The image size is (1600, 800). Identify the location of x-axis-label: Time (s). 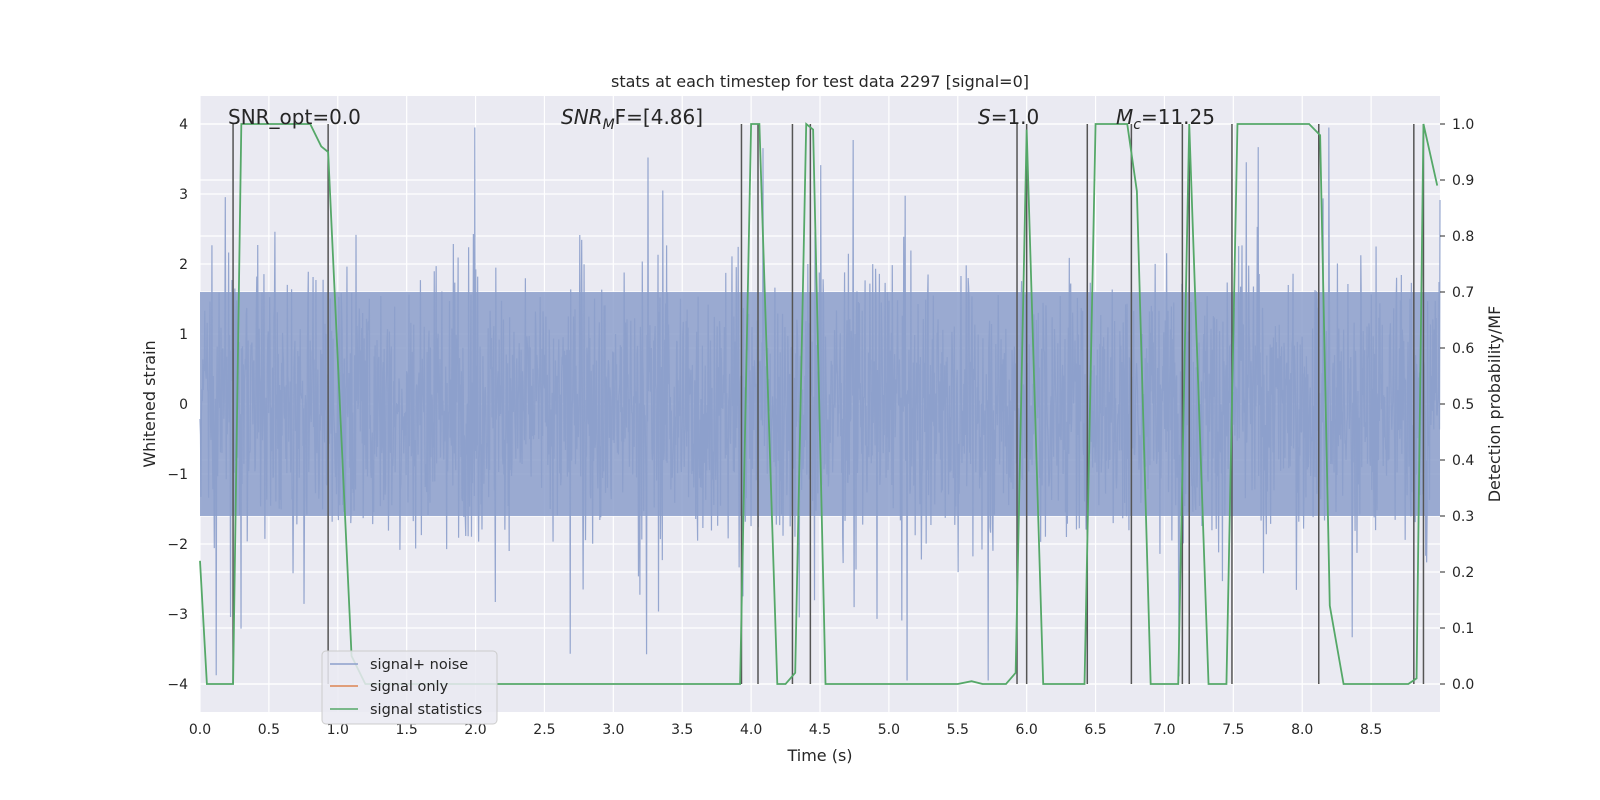
(819, 755).